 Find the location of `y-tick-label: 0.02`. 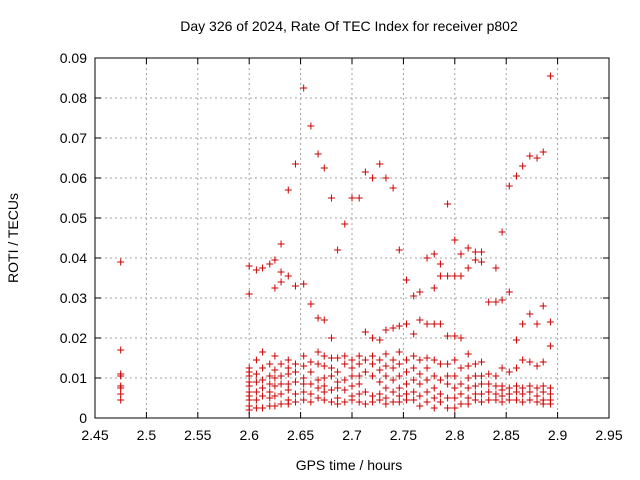

y-tick-label: 0.02 is located at coordinates (73, 338).